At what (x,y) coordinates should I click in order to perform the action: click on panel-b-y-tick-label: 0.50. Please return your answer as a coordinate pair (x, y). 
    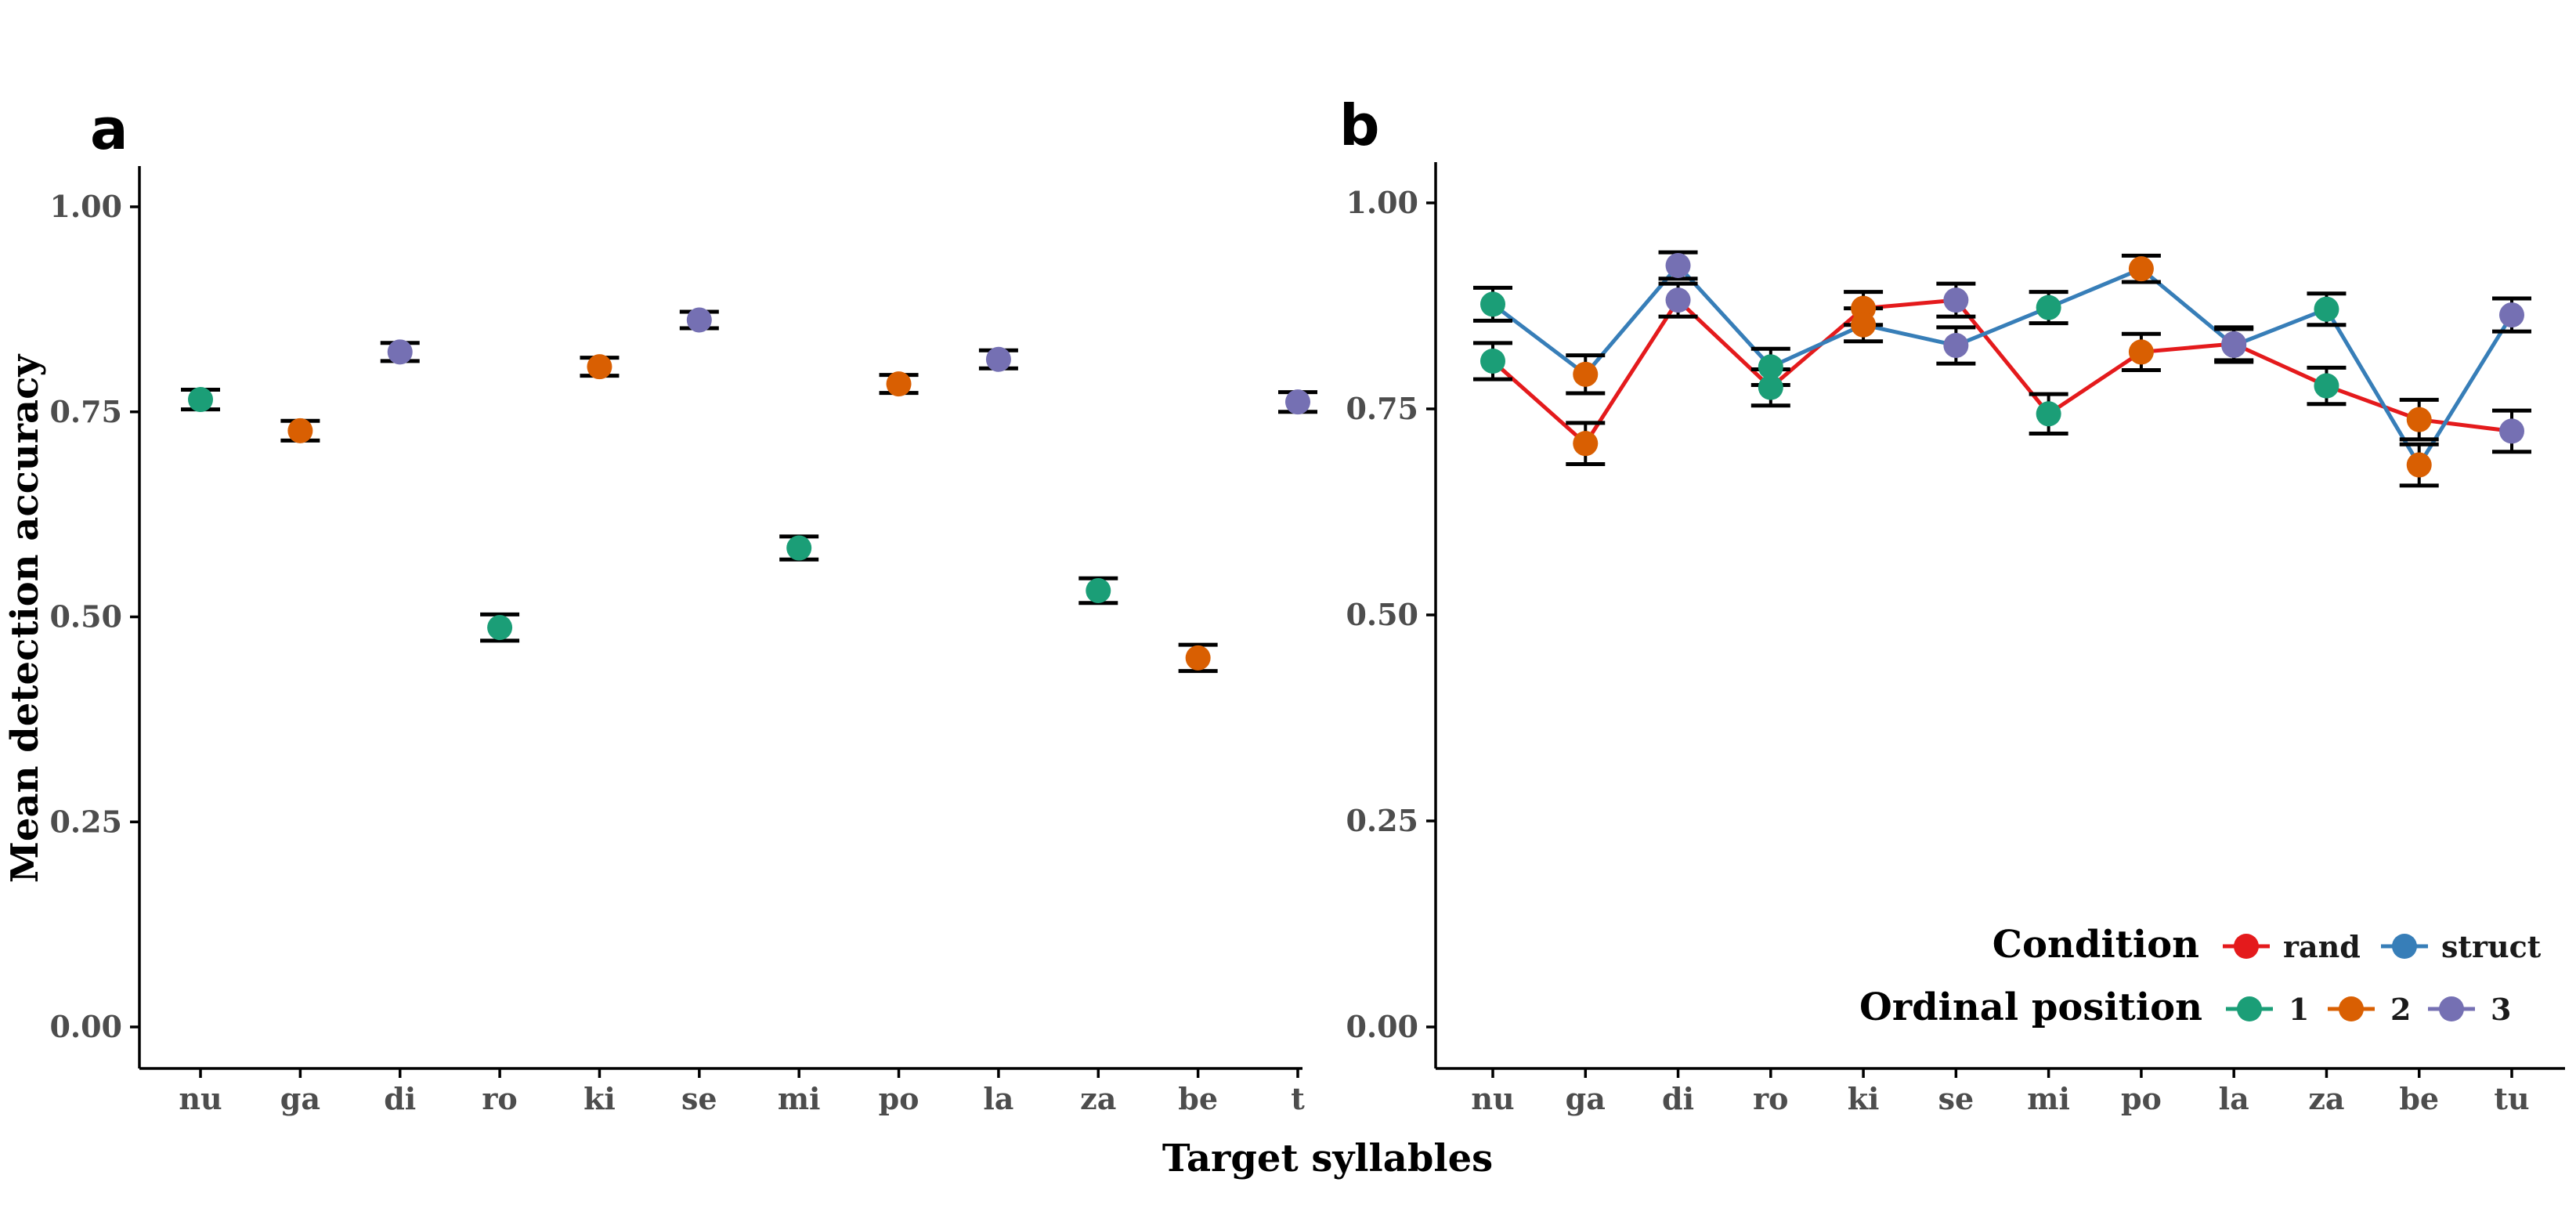
    Looking at the image, I should click on (1382, 614).